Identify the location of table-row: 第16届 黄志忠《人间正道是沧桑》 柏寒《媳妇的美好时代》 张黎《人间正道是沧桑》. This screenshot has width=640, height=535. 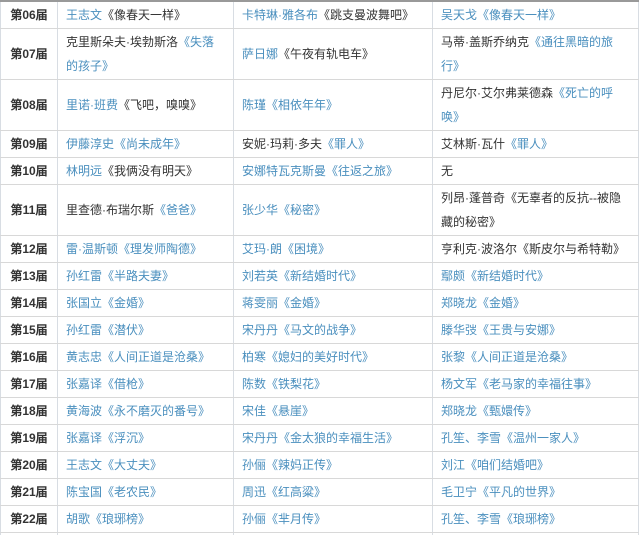
(319, 357).